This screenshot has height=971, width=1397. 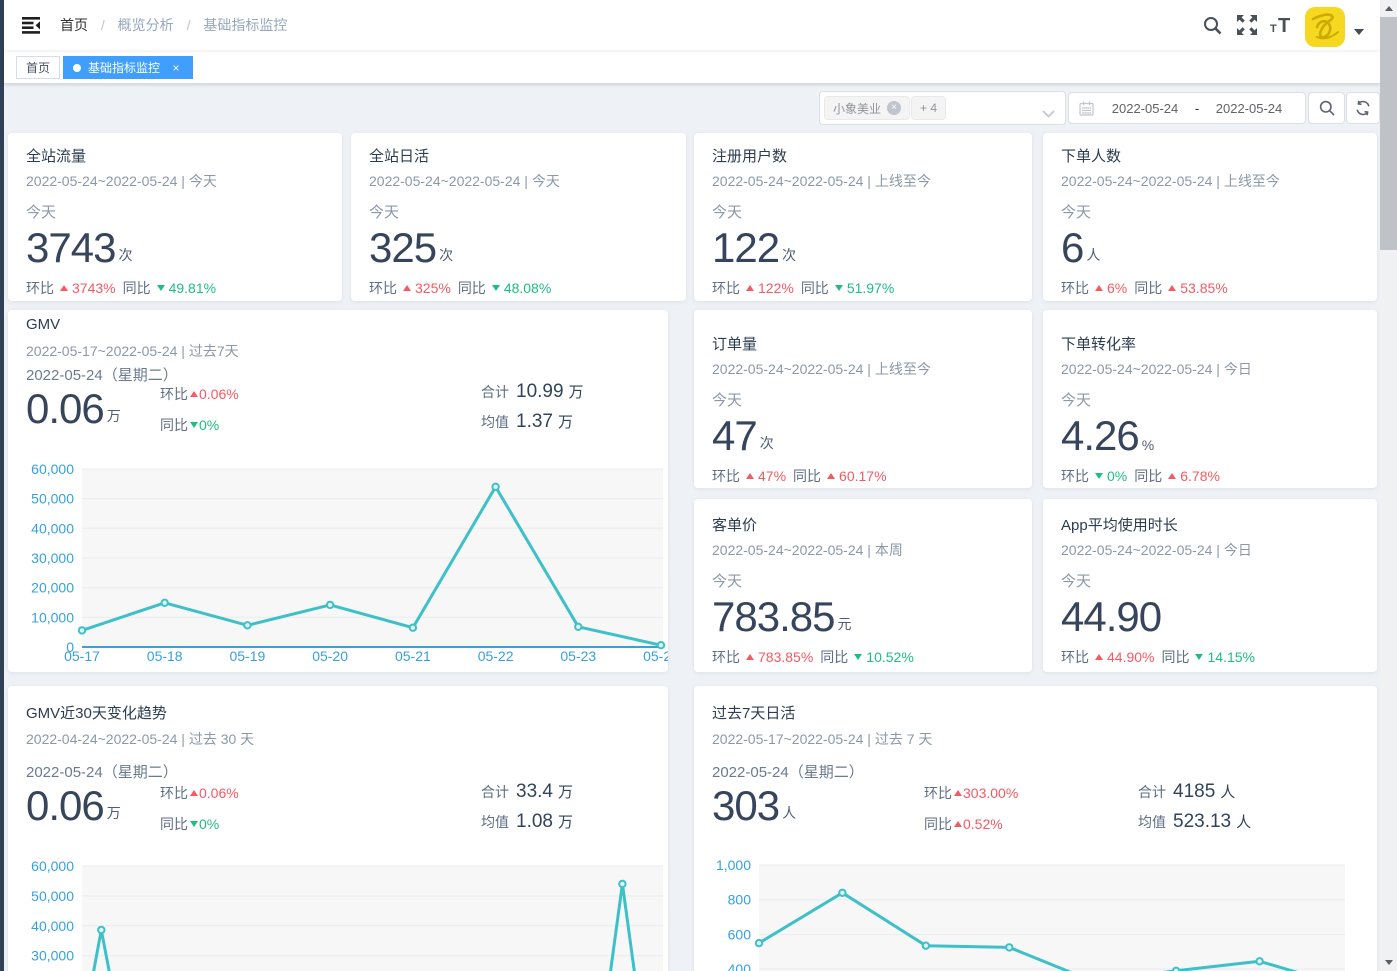 I want to click on svg-text: 1,000, so click(x=733, y=865).